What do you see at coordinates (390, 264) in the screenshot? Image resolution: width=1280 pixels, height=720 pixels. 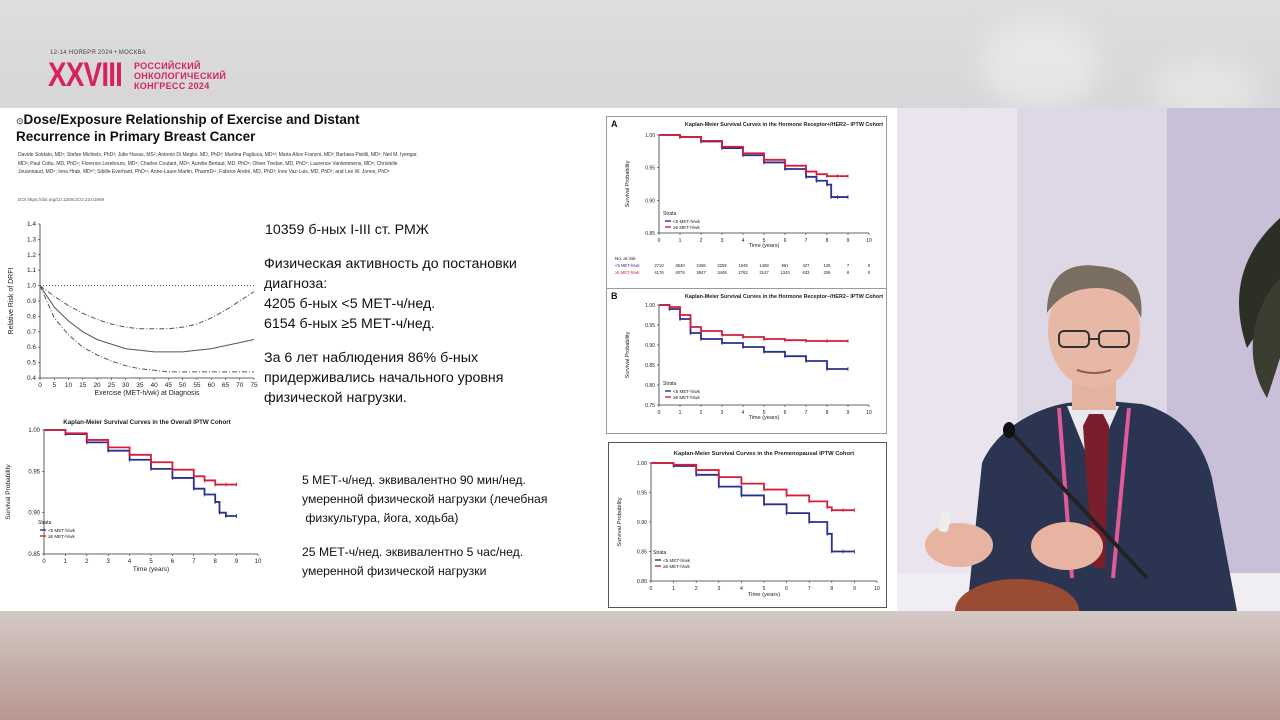 I see `activity-line: Физическая активность до постановки` at bounding box center [390, 264].